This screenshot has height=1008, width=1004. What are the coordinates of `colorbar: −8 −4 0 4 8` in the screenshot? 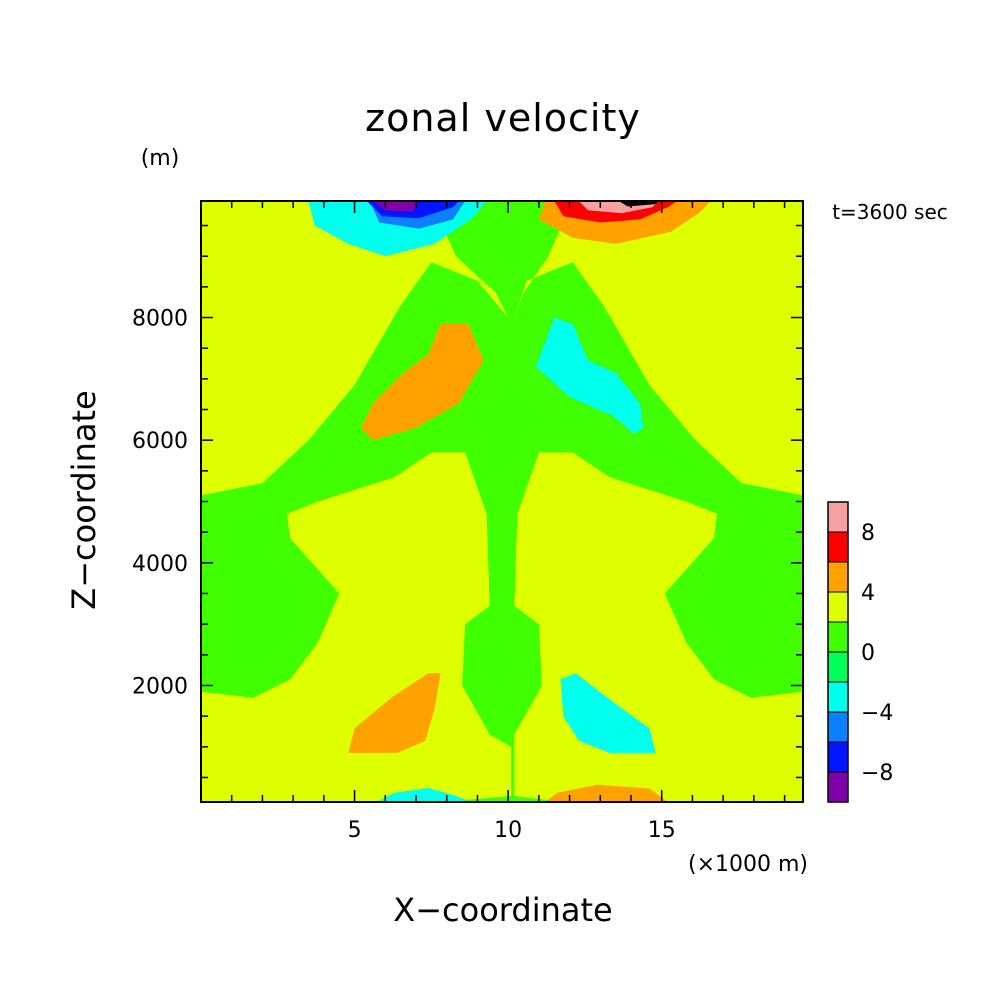 It's located at (860, 652).